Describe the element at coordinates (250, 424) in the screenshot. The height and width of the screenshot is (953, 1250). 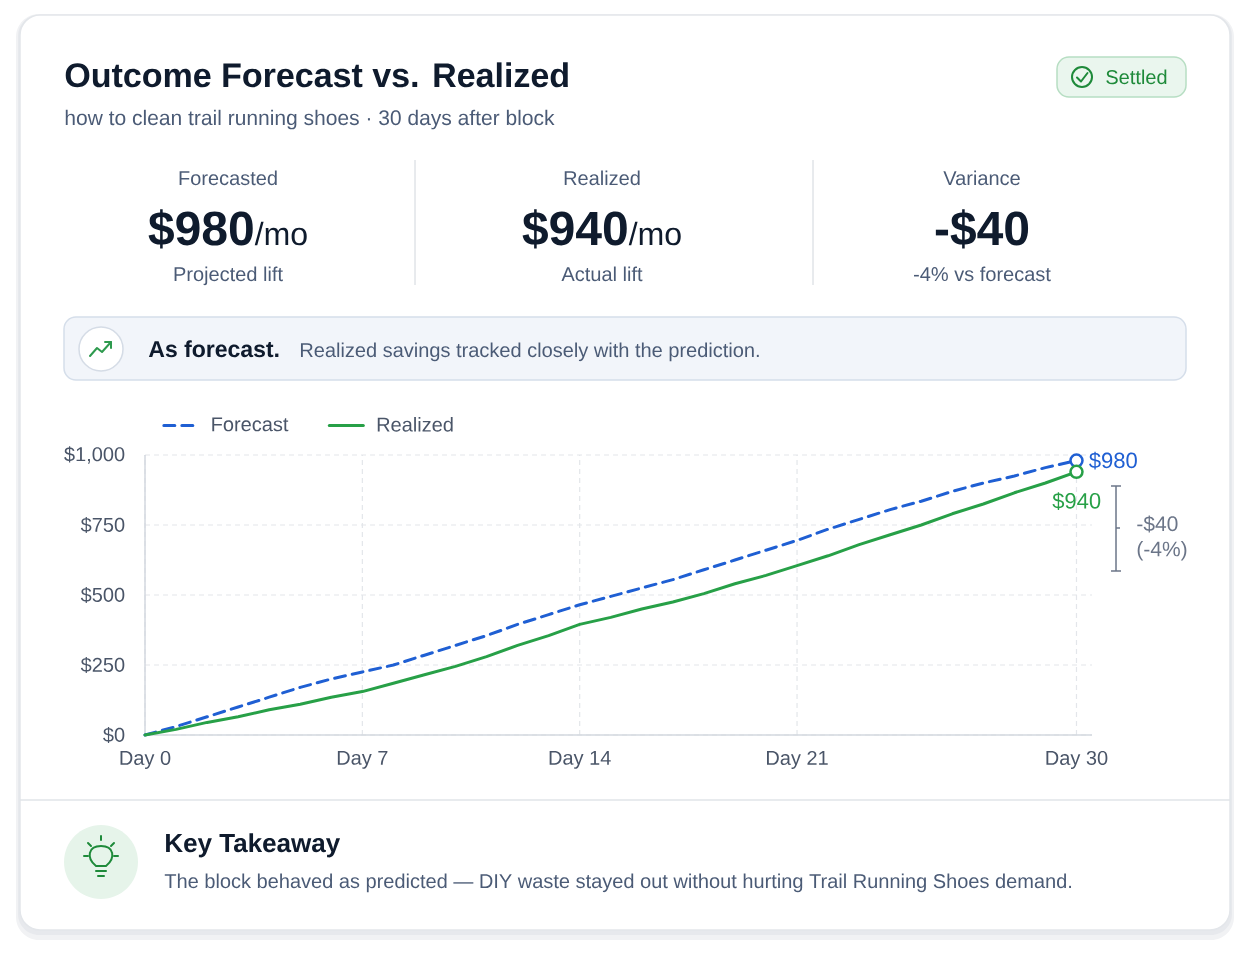
I see `legend-label: Forecast` at that location.